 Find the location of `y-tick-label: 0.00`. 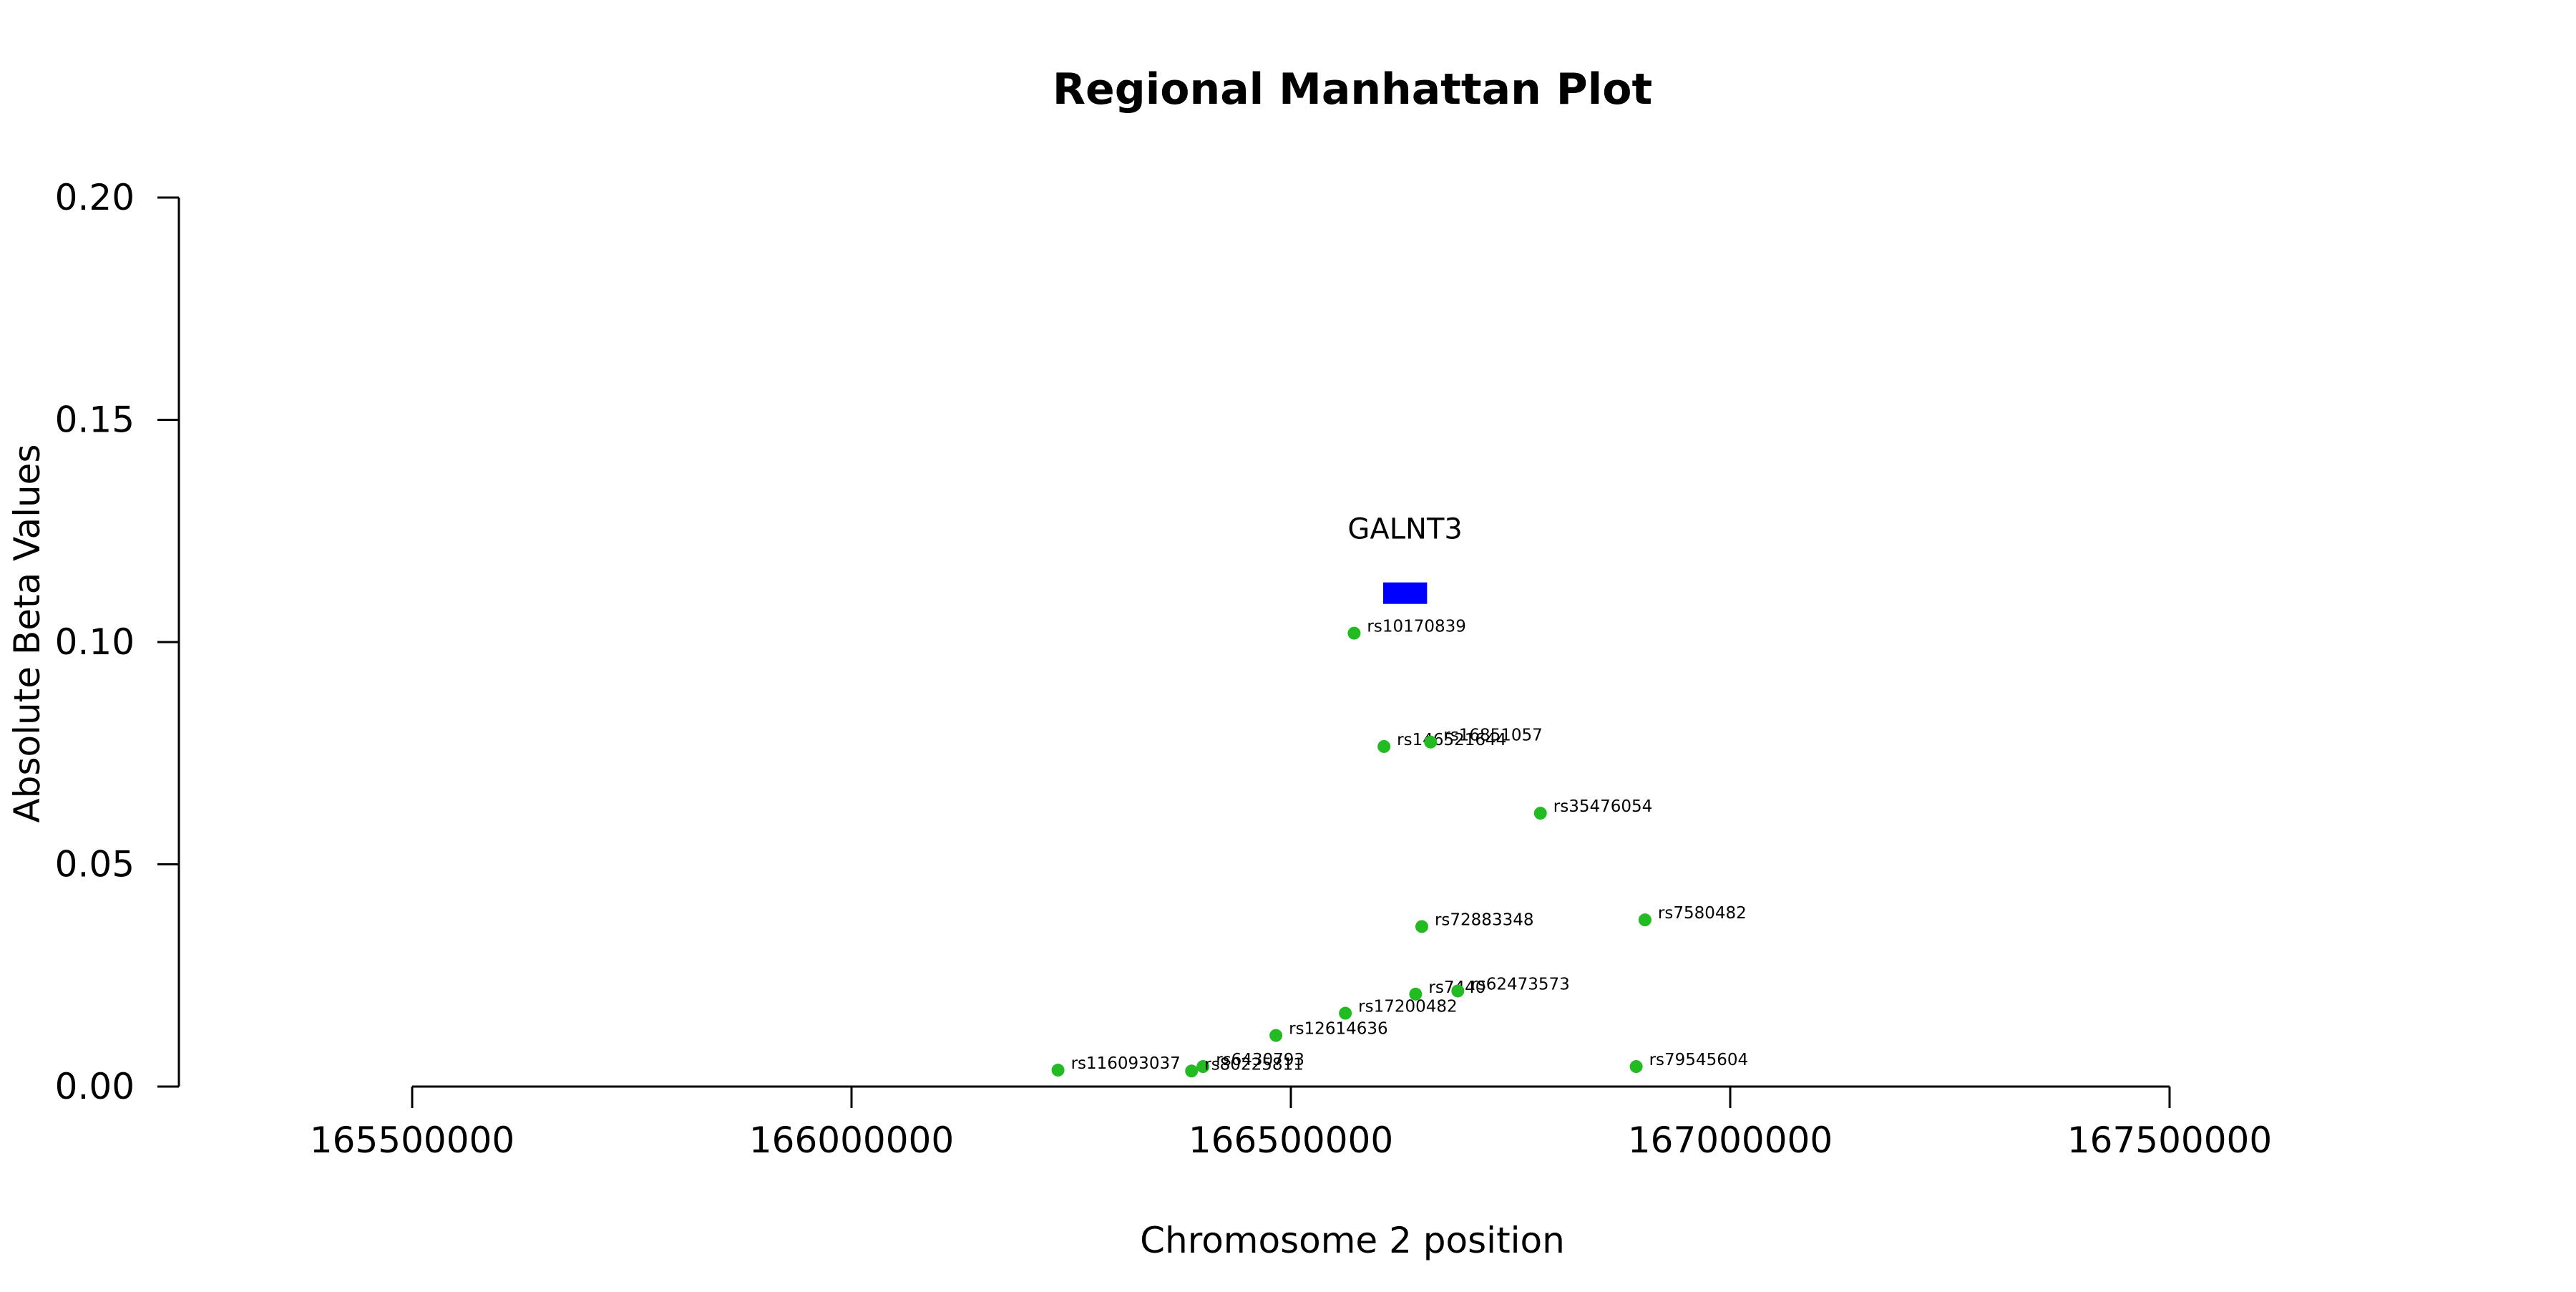

y-tick-label: 0.00 is located at coordinates (95, 1086).